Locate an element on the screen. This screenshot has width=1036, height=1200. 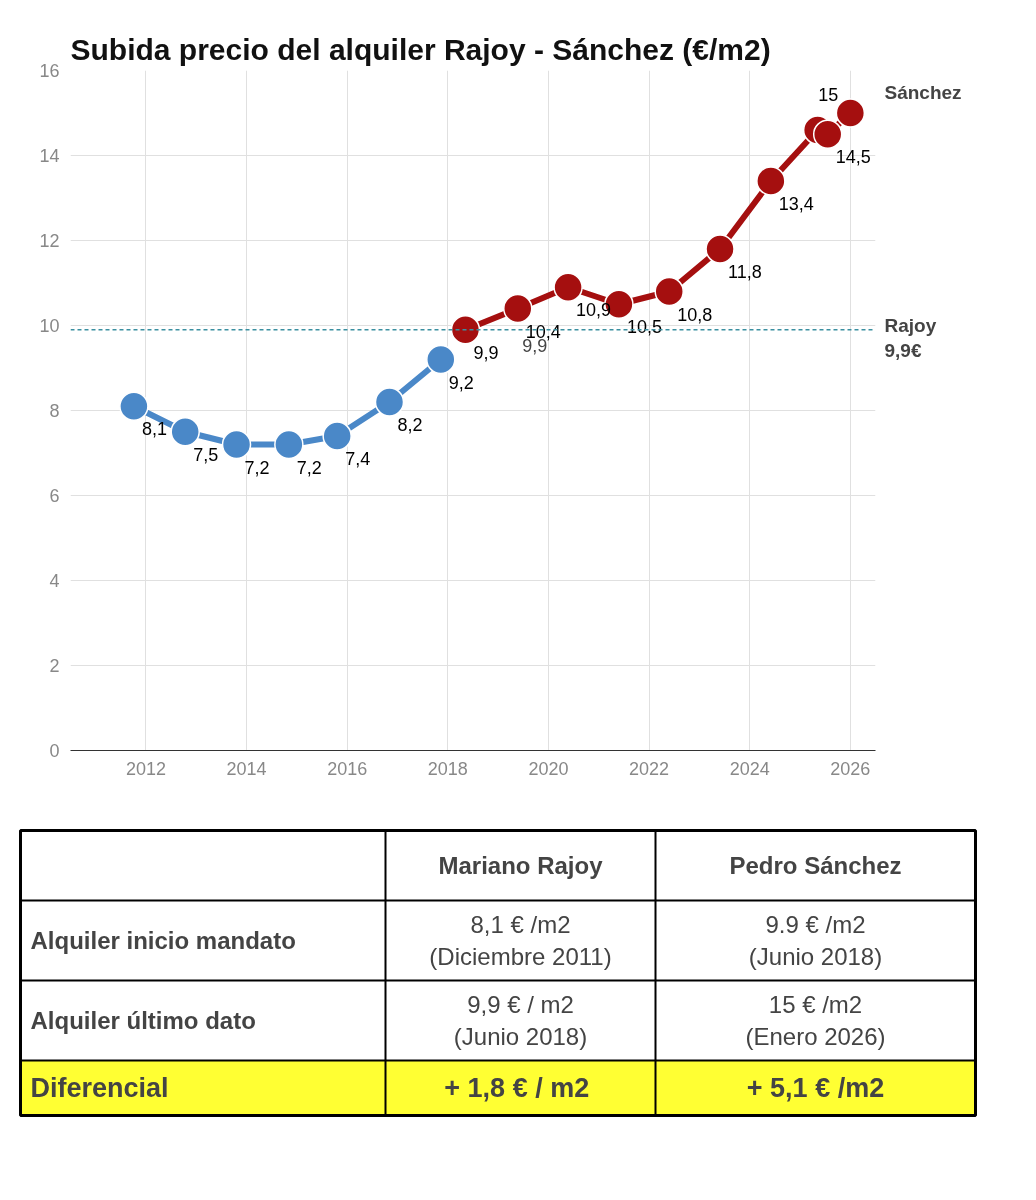
data-label: 8,2 is located at coordinates (410, 425).